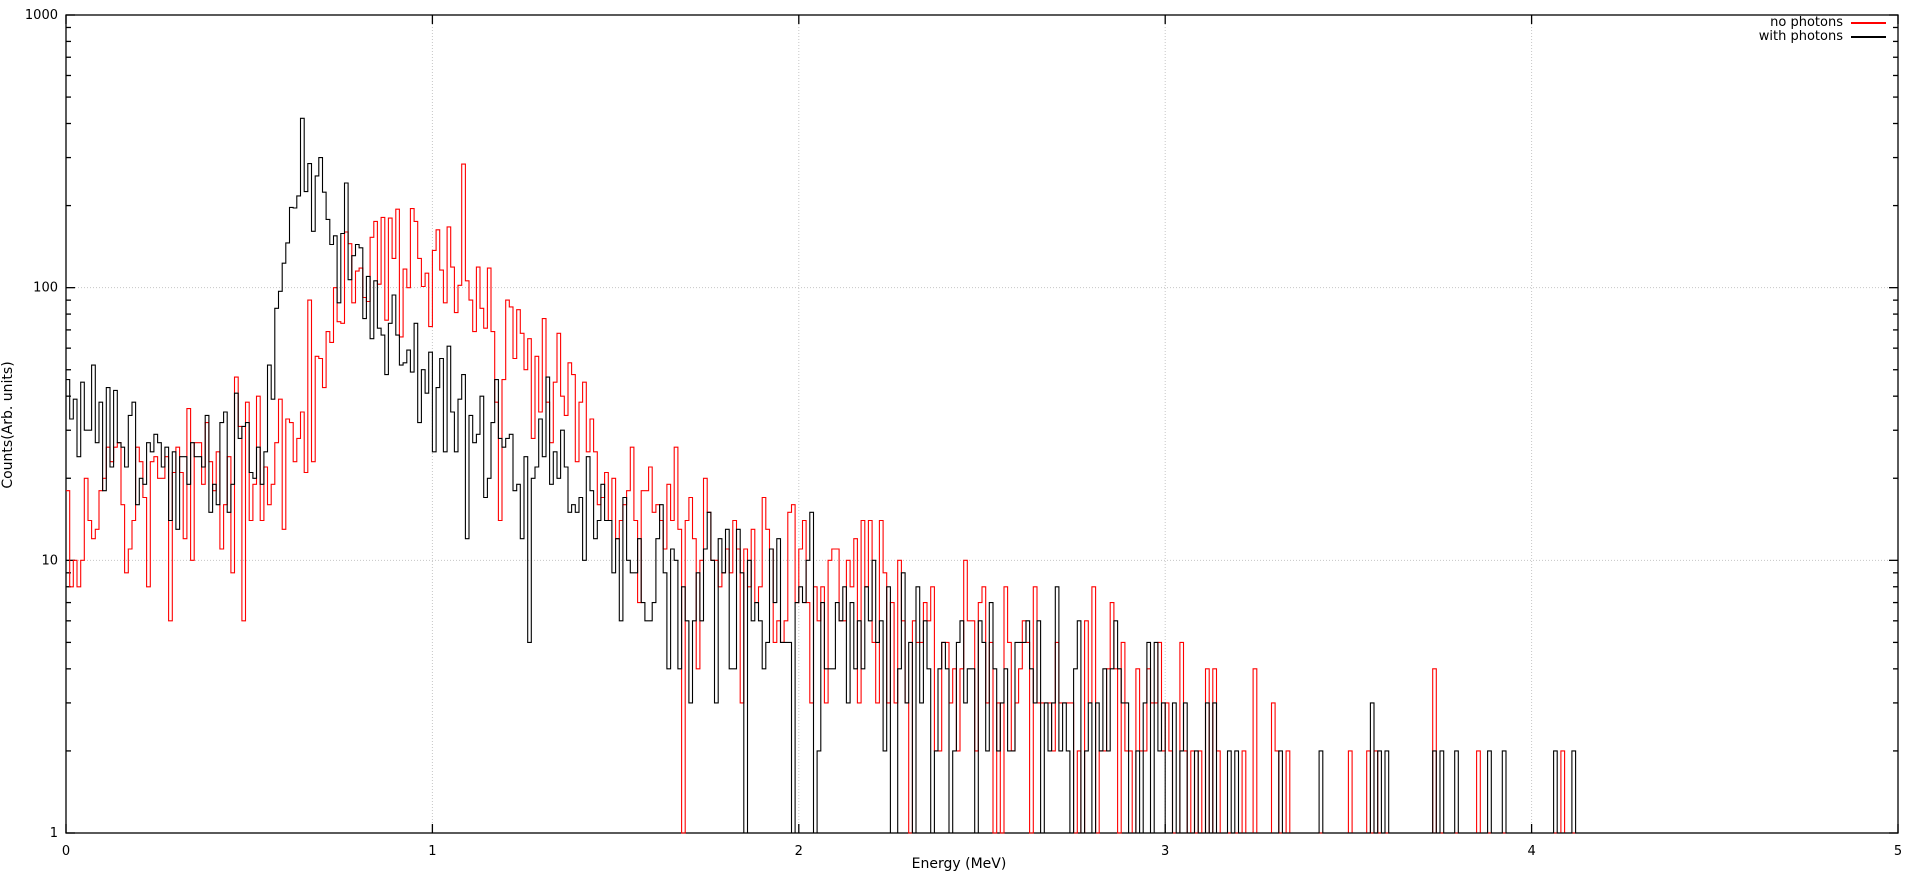 The image size is (1918, 883). Describe the element at coordinates (49, 560) in the screenshot. I see `y-tick-label: 10` at that location.